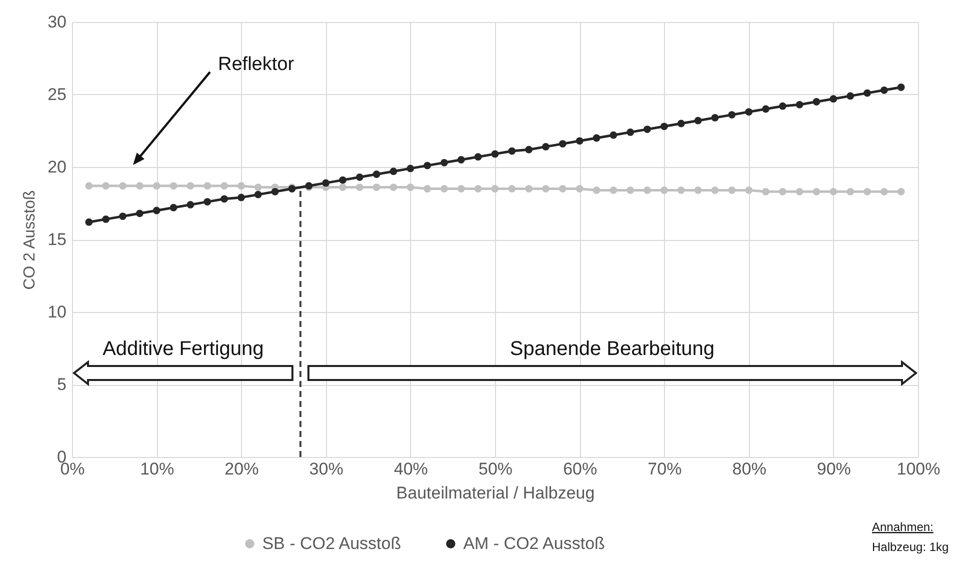 Image resolution: width=953 pixels, height=566 pixels. Describe the element at coordinates (57, 94) in the screenshot. I see `y-tick-label: 25` at that location.